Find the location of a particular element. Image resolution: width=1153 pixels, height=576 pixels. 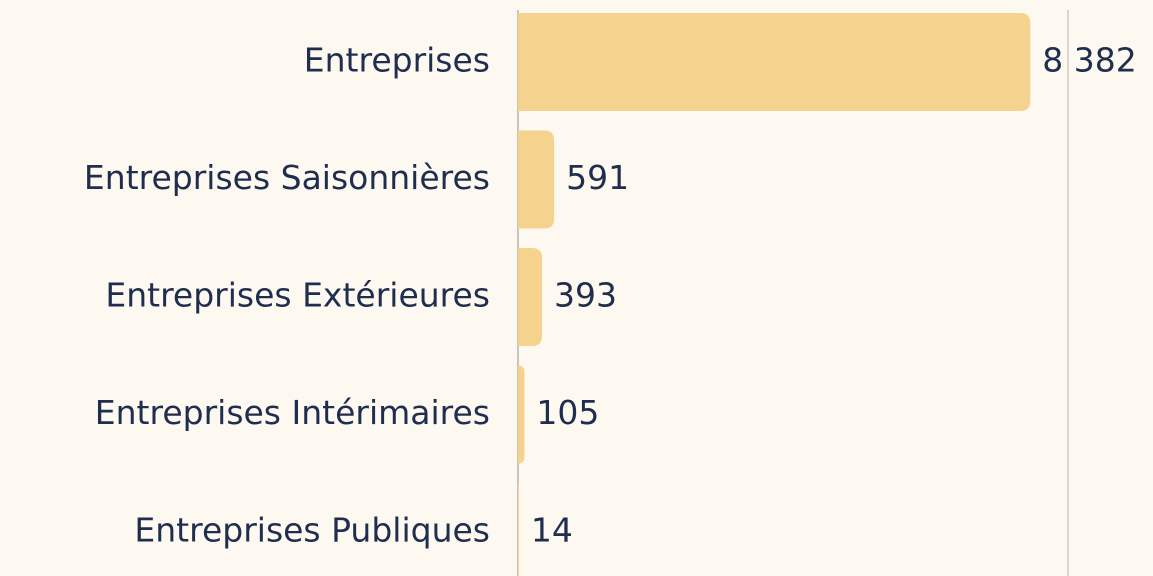

category-label: Entreprises Publiques is located at coordinates (312, 530).